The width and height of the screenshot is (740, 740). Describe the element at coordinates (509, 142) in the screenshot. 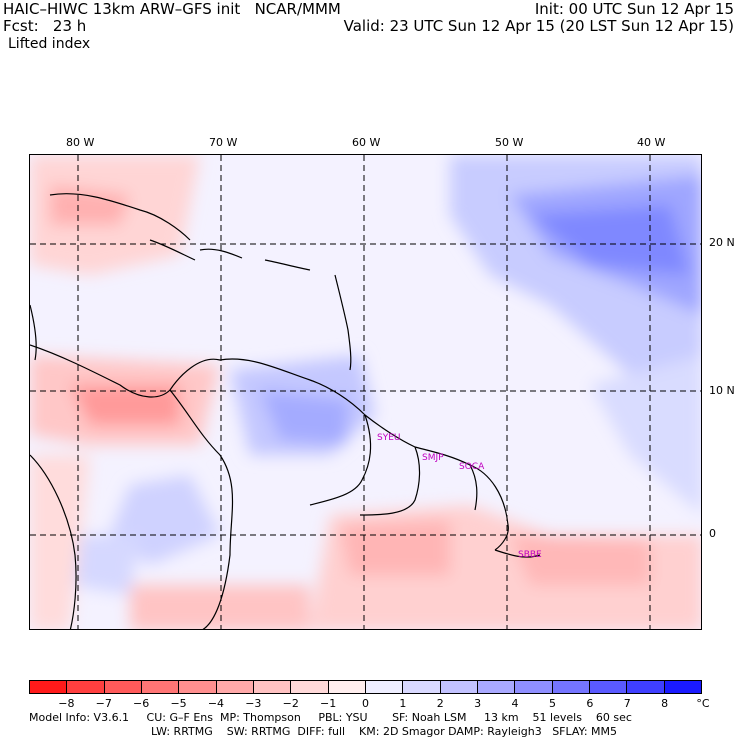

I see `lon-label-50w: 50 W` at that location.